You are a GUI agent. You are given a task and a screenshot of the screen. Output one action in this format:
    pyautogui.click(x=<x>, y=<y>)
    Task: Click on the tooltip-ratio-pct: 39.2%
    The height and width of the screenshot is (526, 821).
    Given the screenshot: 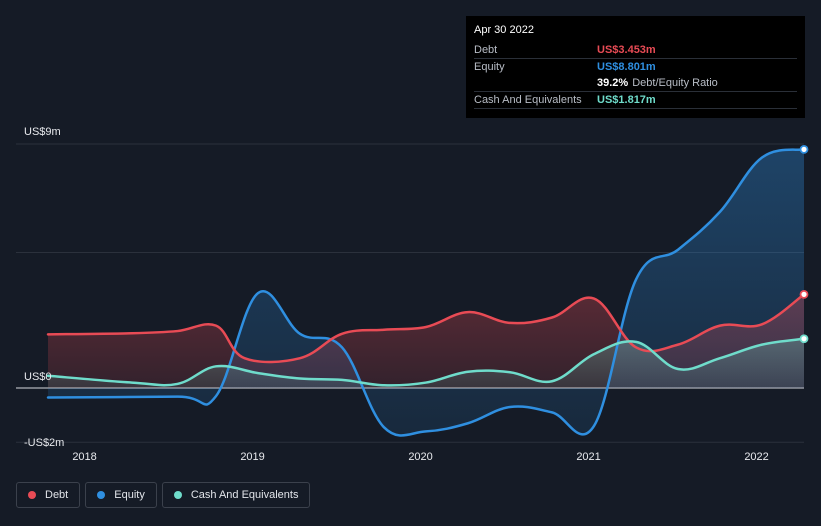 What is the action you would take?
    pyautogui.click(x=613, y=83)
    